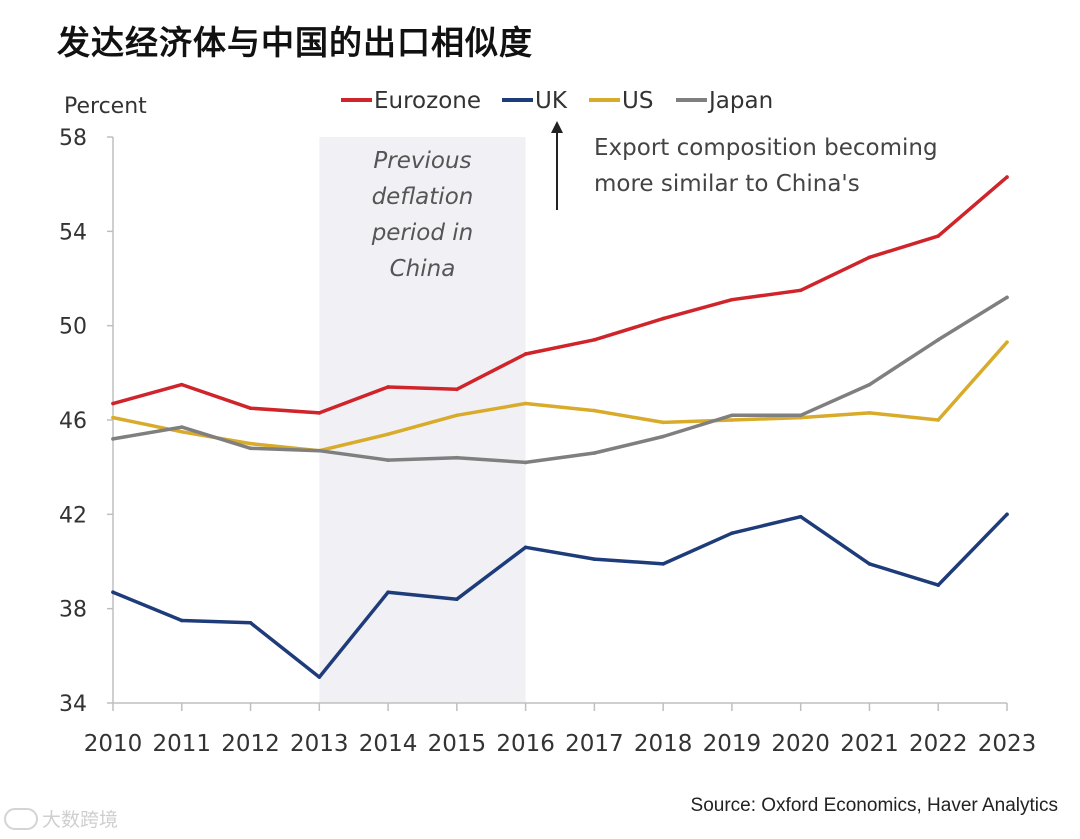 This screenshot has height=839, width=1080. I want to click on x-tick-label: 2012, so click(250, 744).